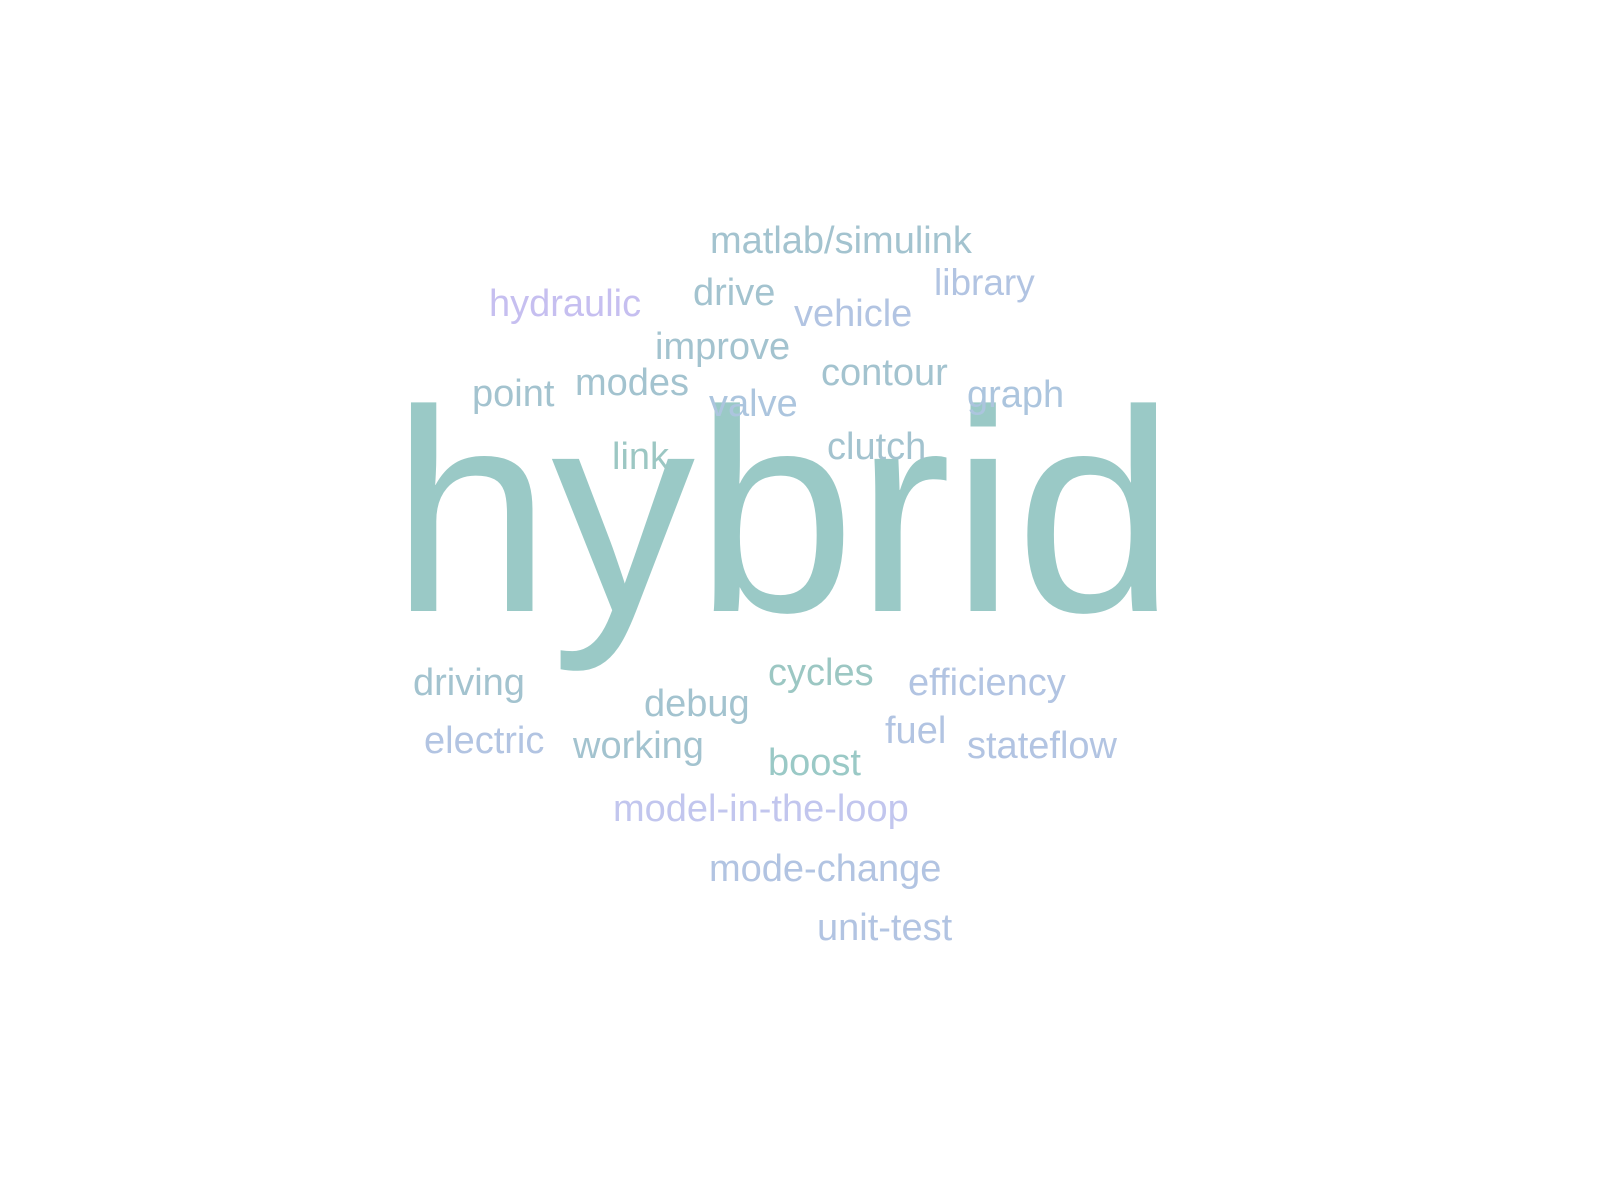  Describe the element at coordinates (513, 394) in the screenshot. I see `word-point: point` at that location.